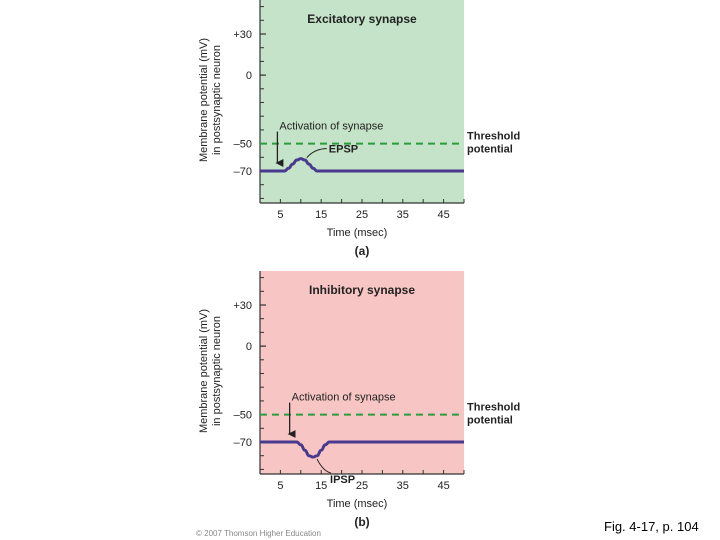  Describe the element at coordinates (362, 19) in the screenshot. I see `chart-title: Excitatory synapse` at that location.